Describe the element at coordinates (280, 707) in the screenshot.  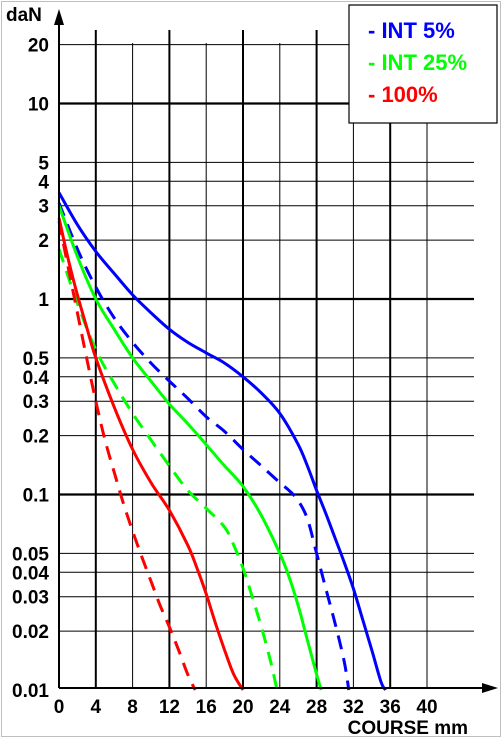
I see `x-tick-label: 24` at that location.